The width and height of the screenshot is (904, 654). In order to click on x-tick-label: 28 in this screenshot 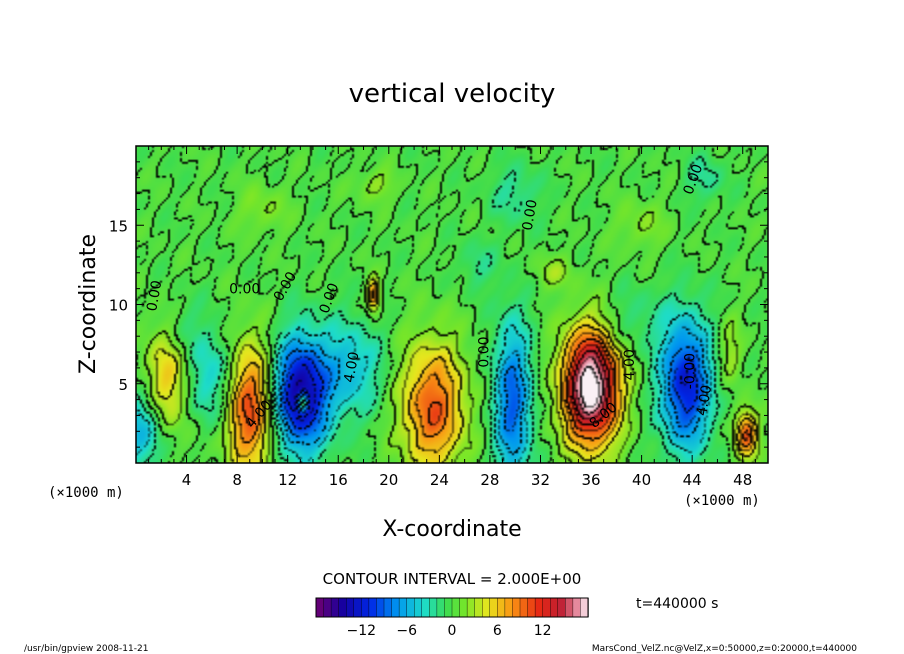, I will do `click(489, 480)`.